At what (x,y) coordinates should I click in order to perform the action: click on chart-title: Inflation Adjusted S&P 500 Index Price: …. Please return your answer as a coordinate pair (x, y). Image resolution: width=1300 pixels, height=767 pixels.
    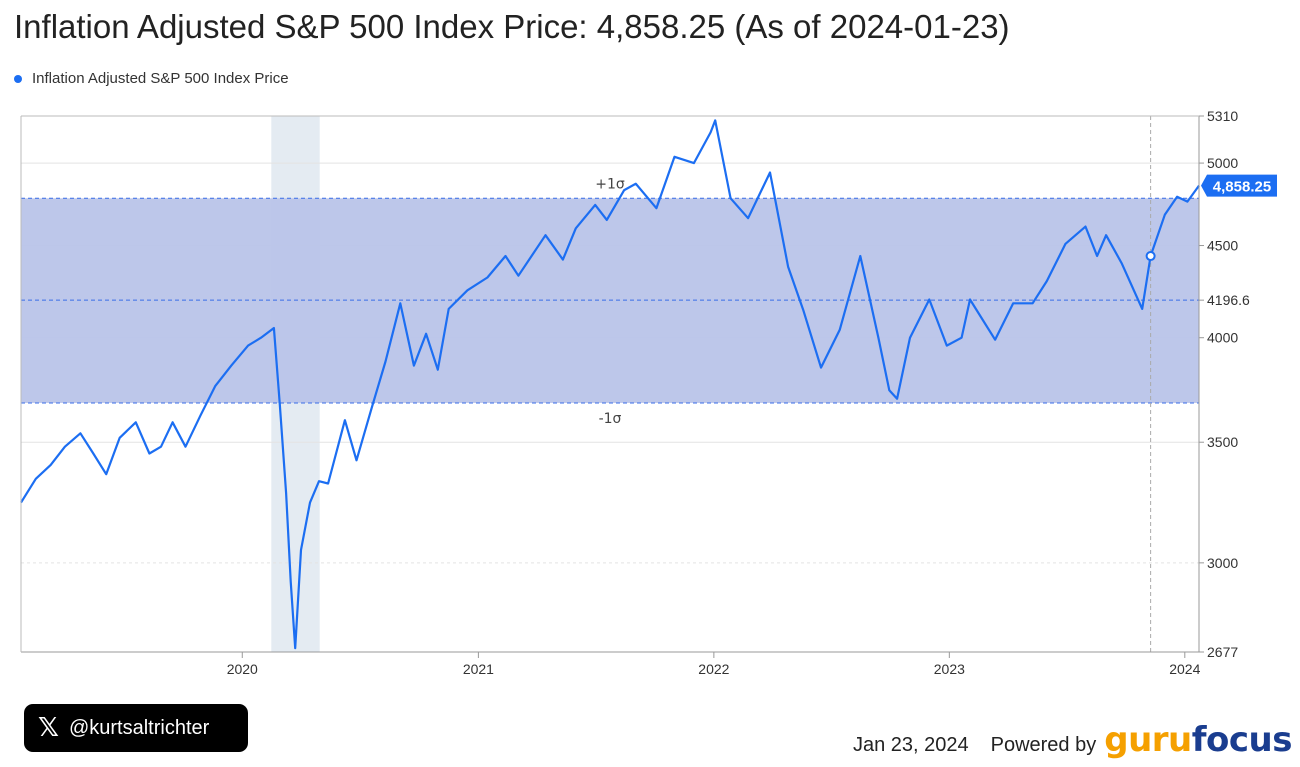
    Looking at the image, I should click on (512, 26).